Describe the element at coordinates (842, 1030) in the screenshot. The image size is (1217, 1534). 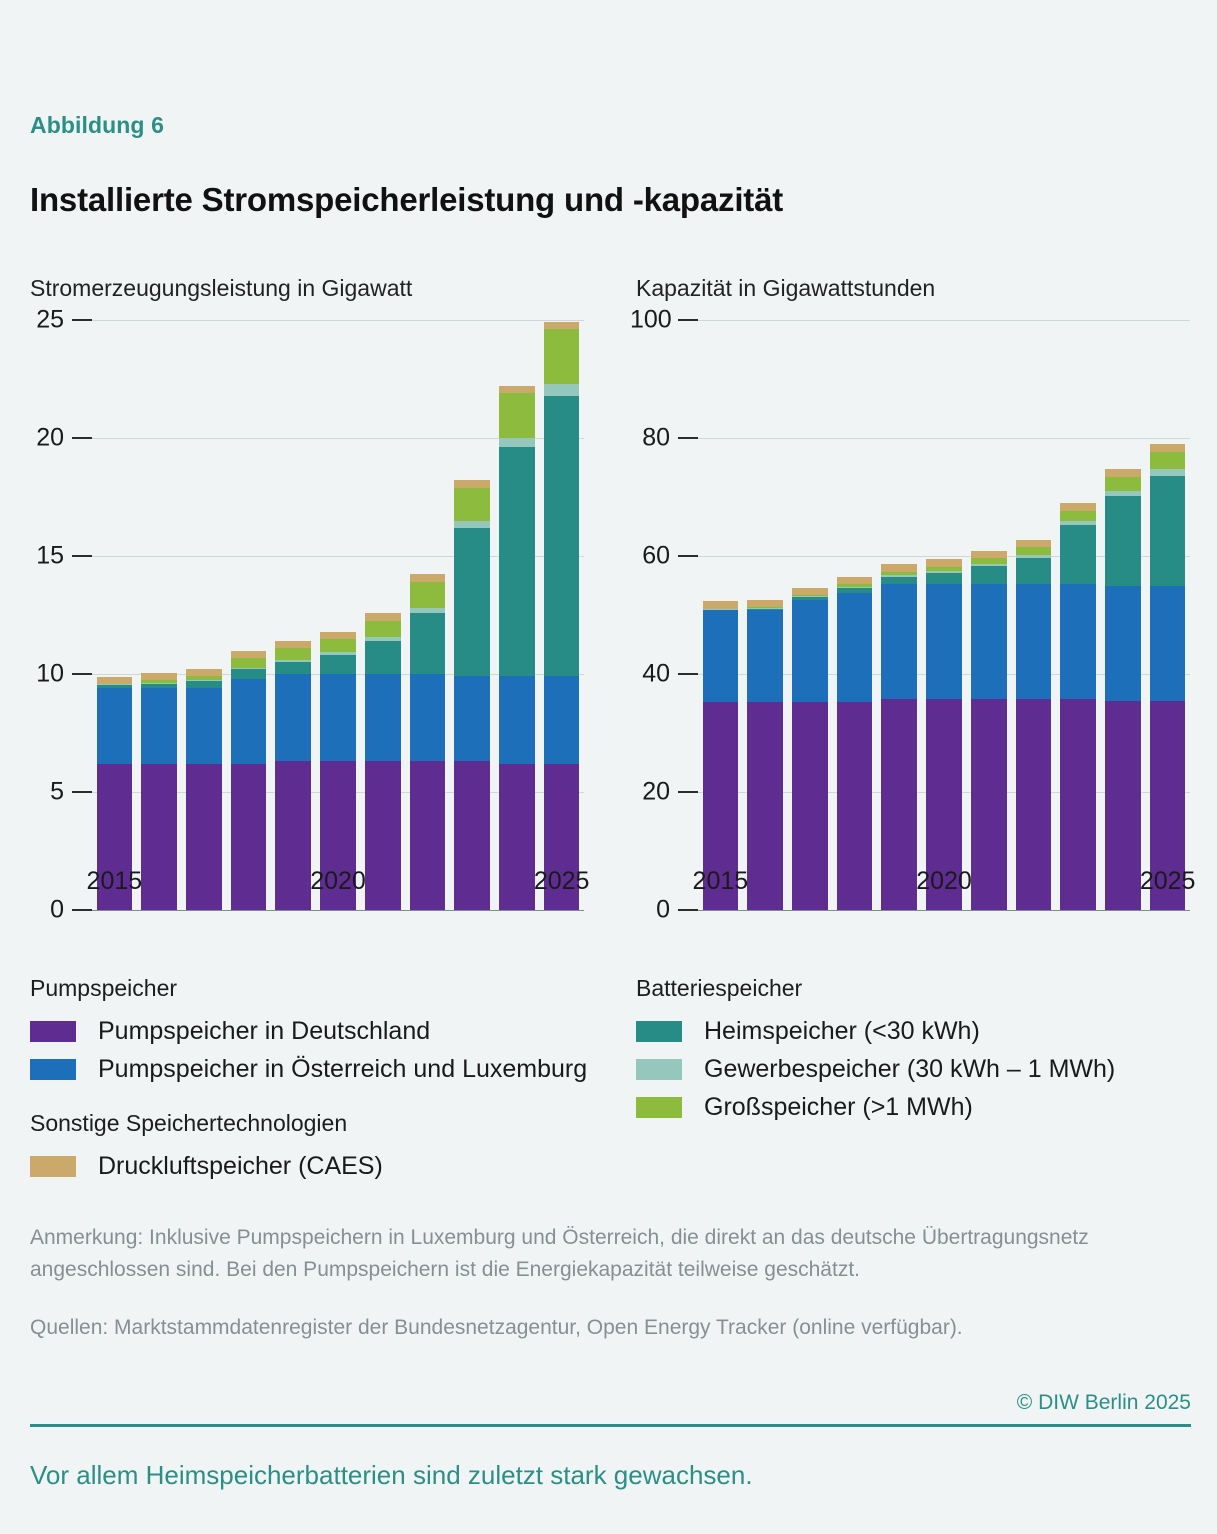
I see `legend-label: Heimspeicher (<30 kWh)` at that location.